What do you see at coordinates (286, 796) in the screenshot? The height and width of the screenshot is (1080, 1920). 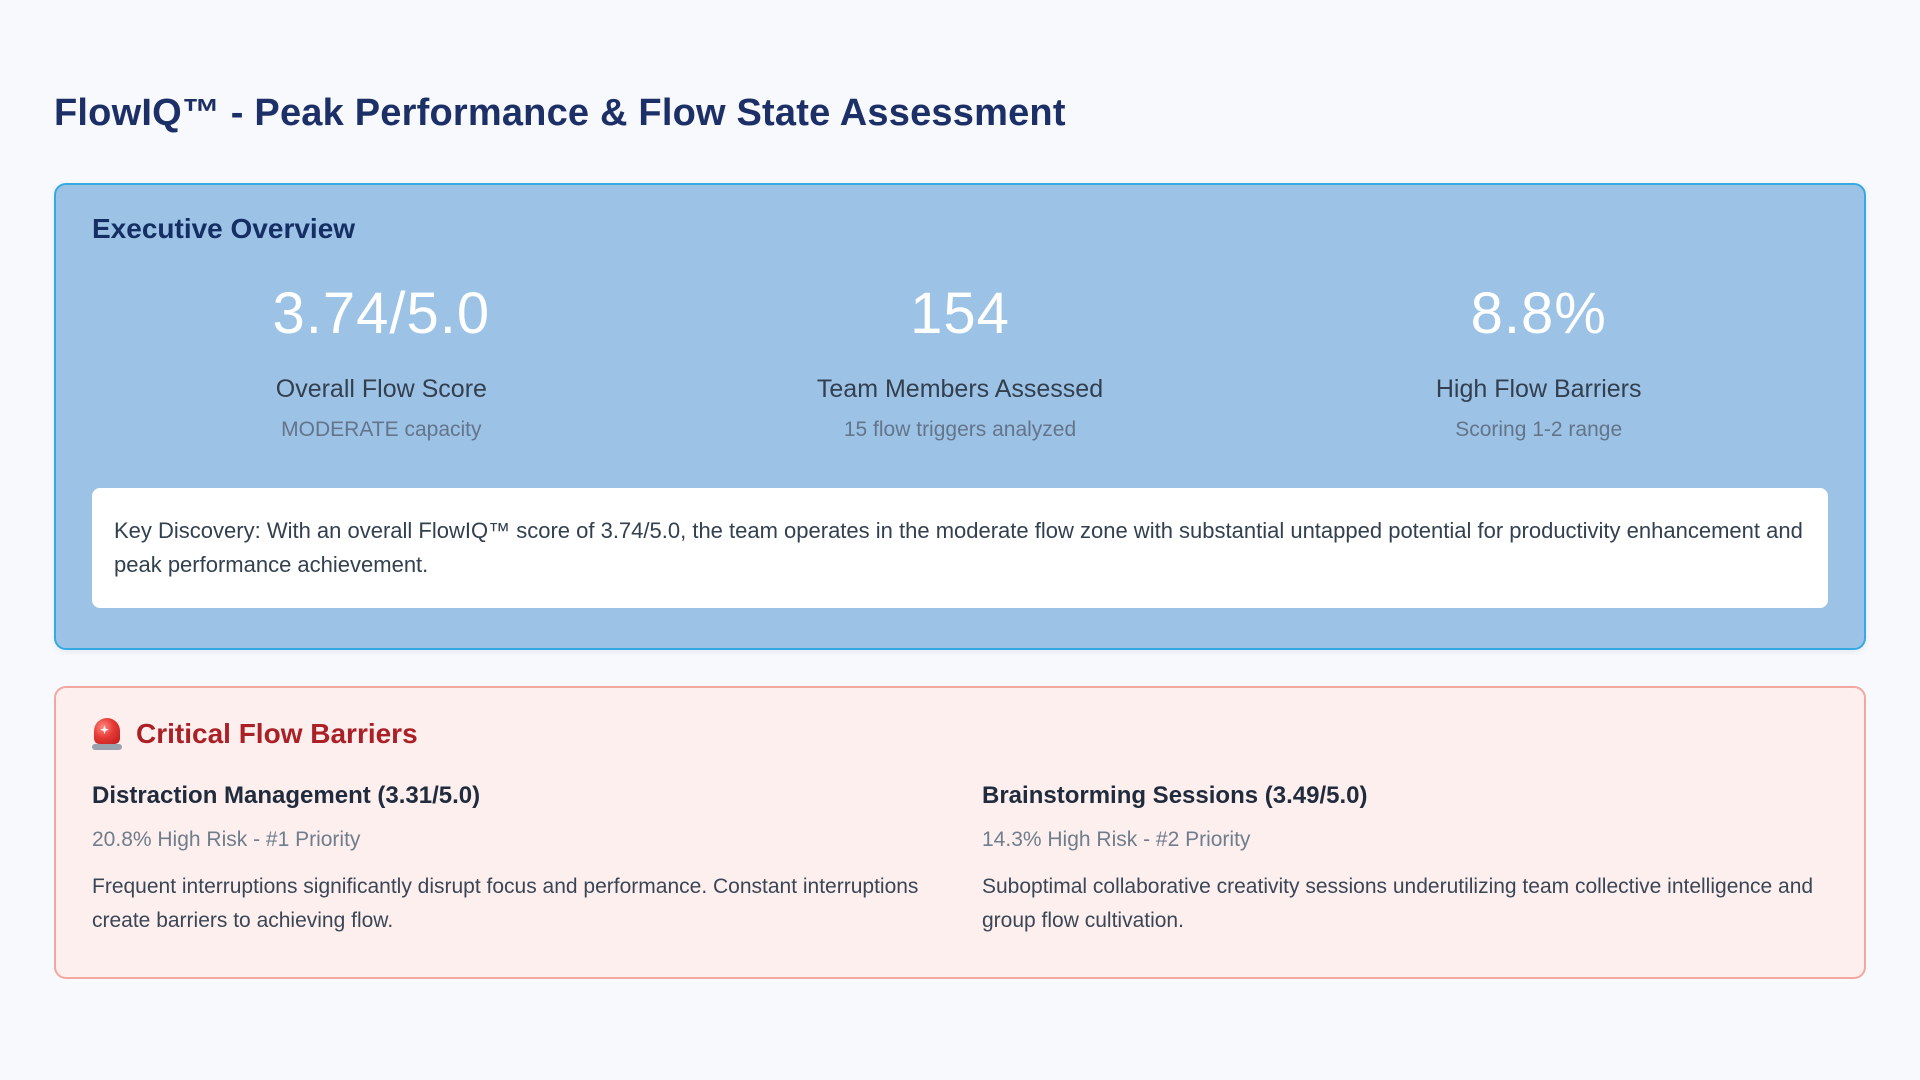 I see `barrier-title: Distraction Management (3.31/5.0)` at bounding box center [286, 796].